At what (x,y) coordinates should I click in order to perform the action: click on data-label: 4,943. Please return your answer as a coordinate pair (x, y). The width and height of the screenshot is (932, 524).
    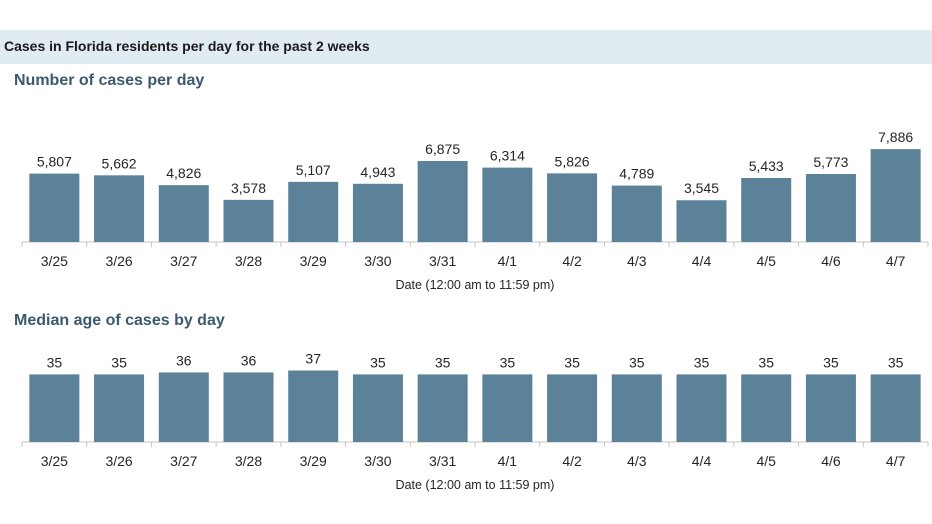
    Looking at the image, I should click on (377, 172).